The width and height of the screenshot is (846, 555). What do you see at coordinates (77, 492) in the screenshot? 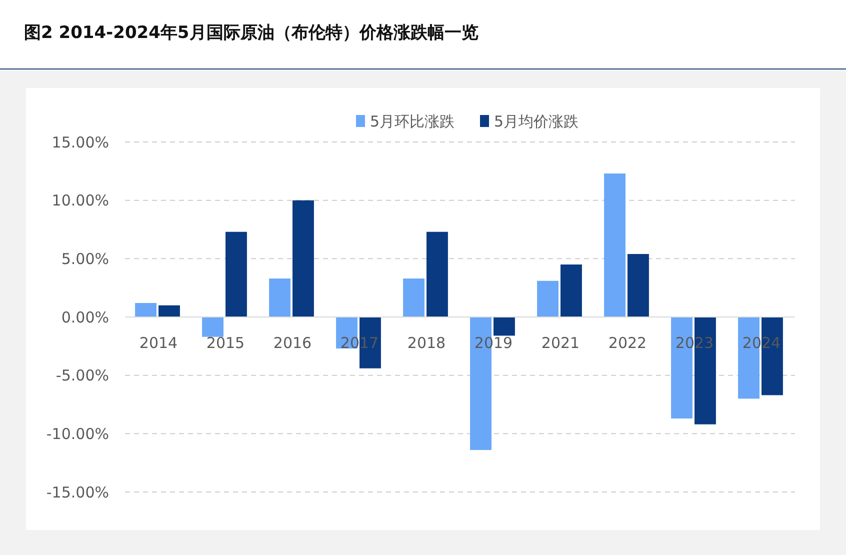
I see `y-tick-label: -15.00%` at bounding box center [77, 492].